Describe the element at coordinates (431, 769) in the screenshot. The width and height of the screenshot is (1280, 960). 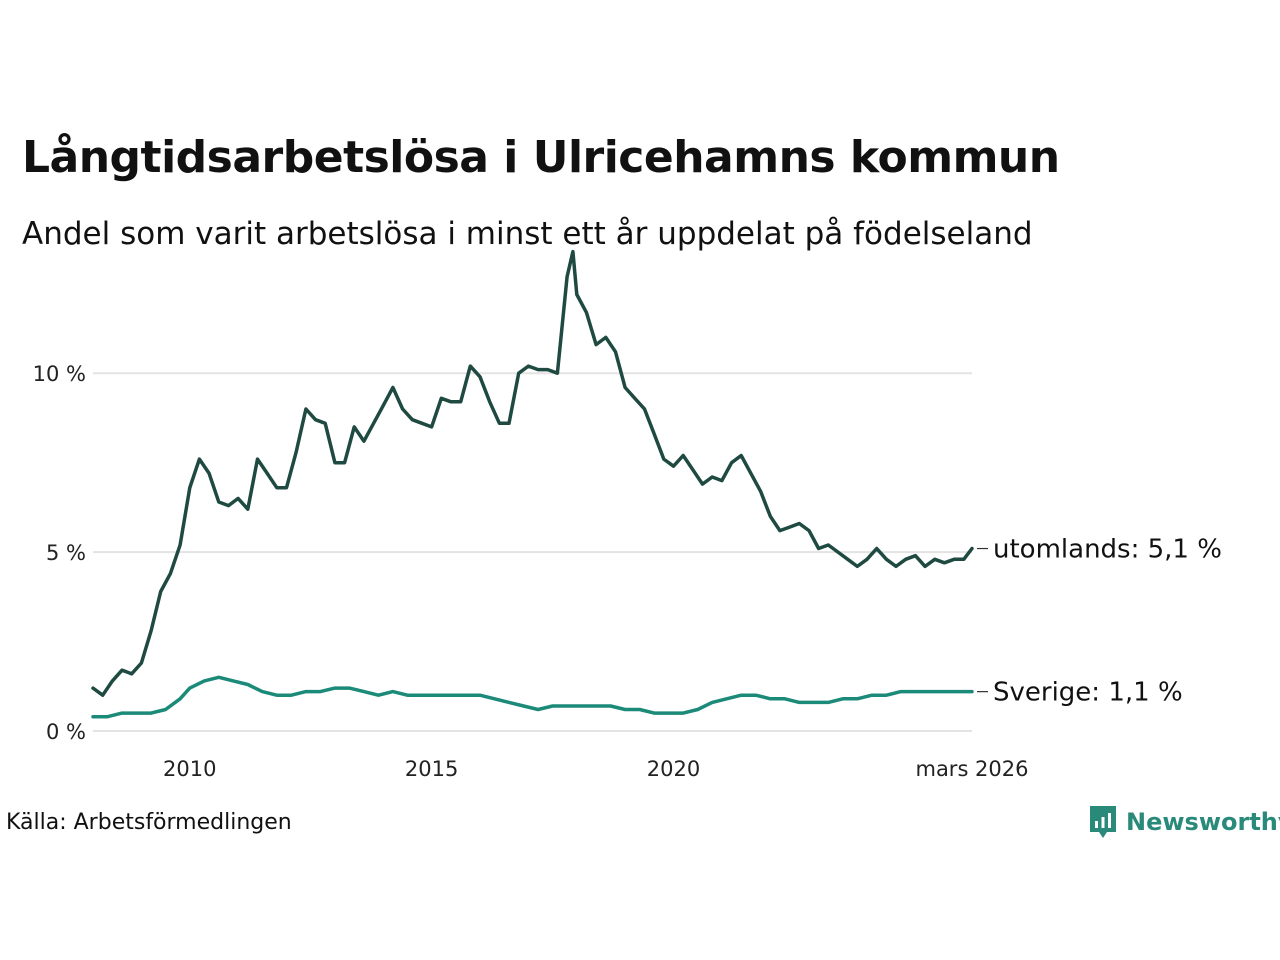
I see `x-tick-label: 2015` at that location.